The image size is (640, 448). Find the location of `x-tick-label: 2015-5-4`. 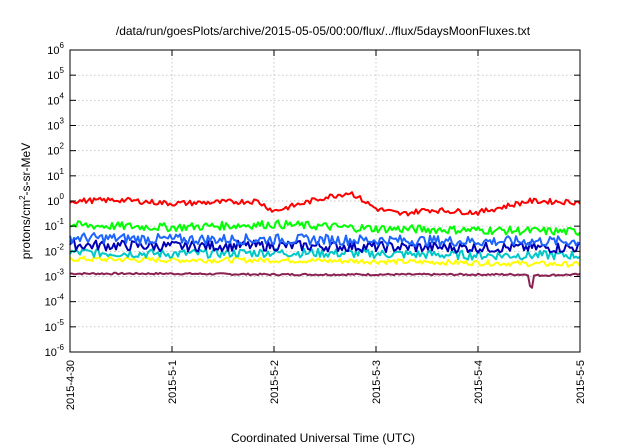

x-tick-label: 2015-5-4 is located at coordinates (479, 382).